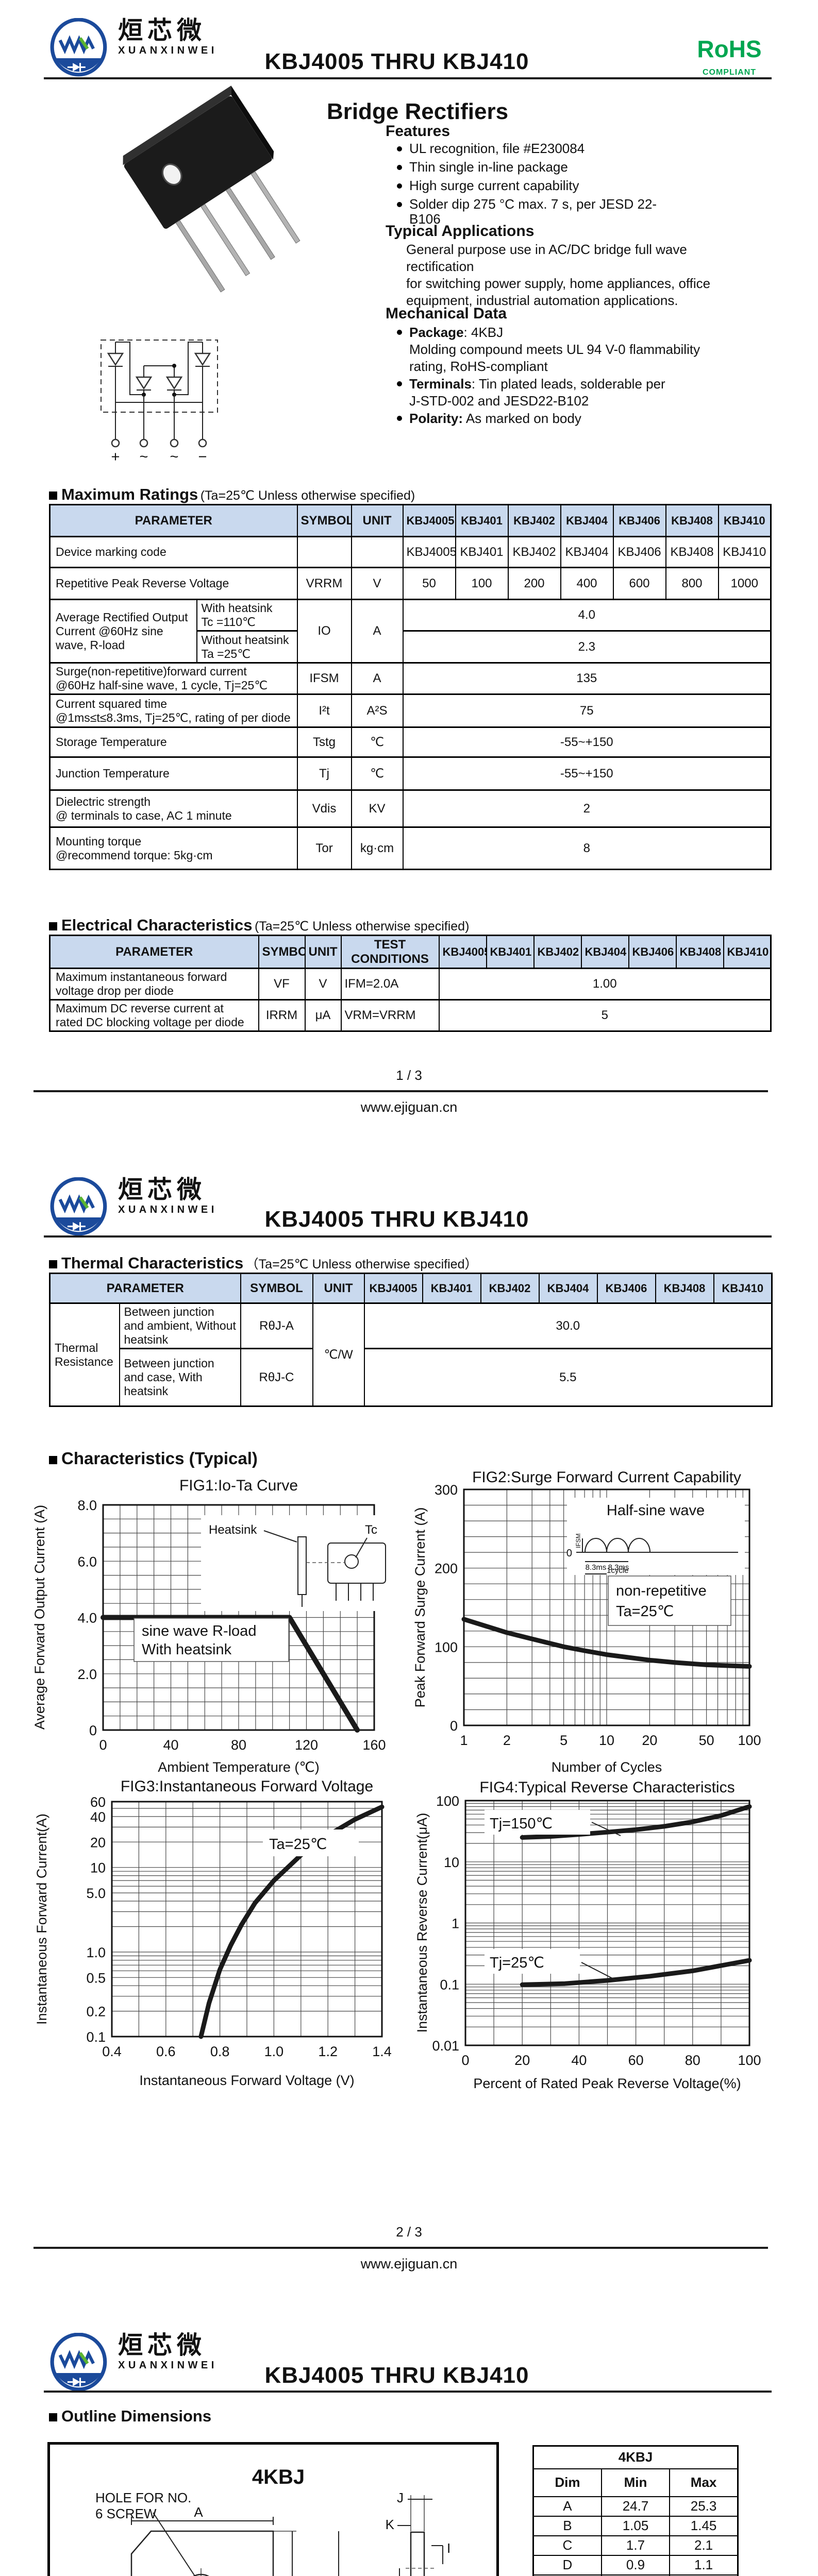  What do you see at coordinates (534, 552) in the screenshot?
I see `cell-value: KBJ402` at bounding box center [534, 552].